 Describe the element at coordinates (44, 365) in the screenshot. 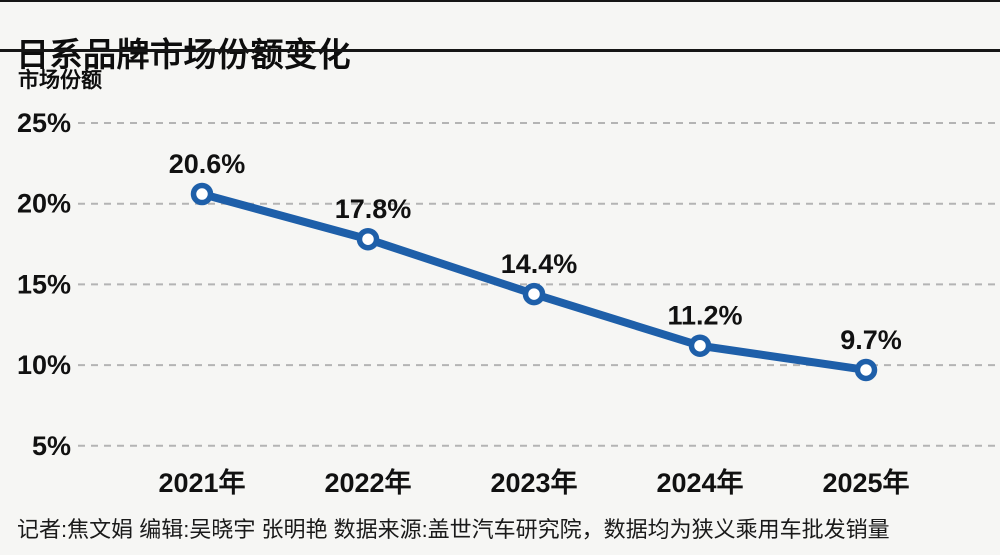

I see `y-tick-label: 10%` at that location.